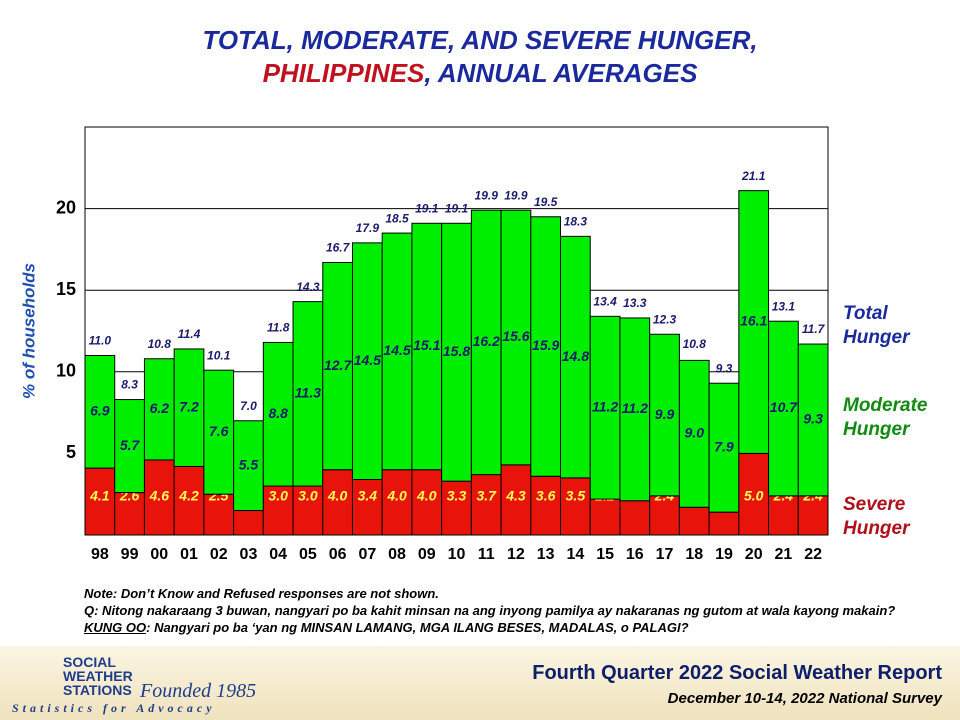 The height and width of the screenshot is (720, 960). Describe the element at coordinates (486, 554) in the screenshot. I see `x-tick-label: 11` at that location.